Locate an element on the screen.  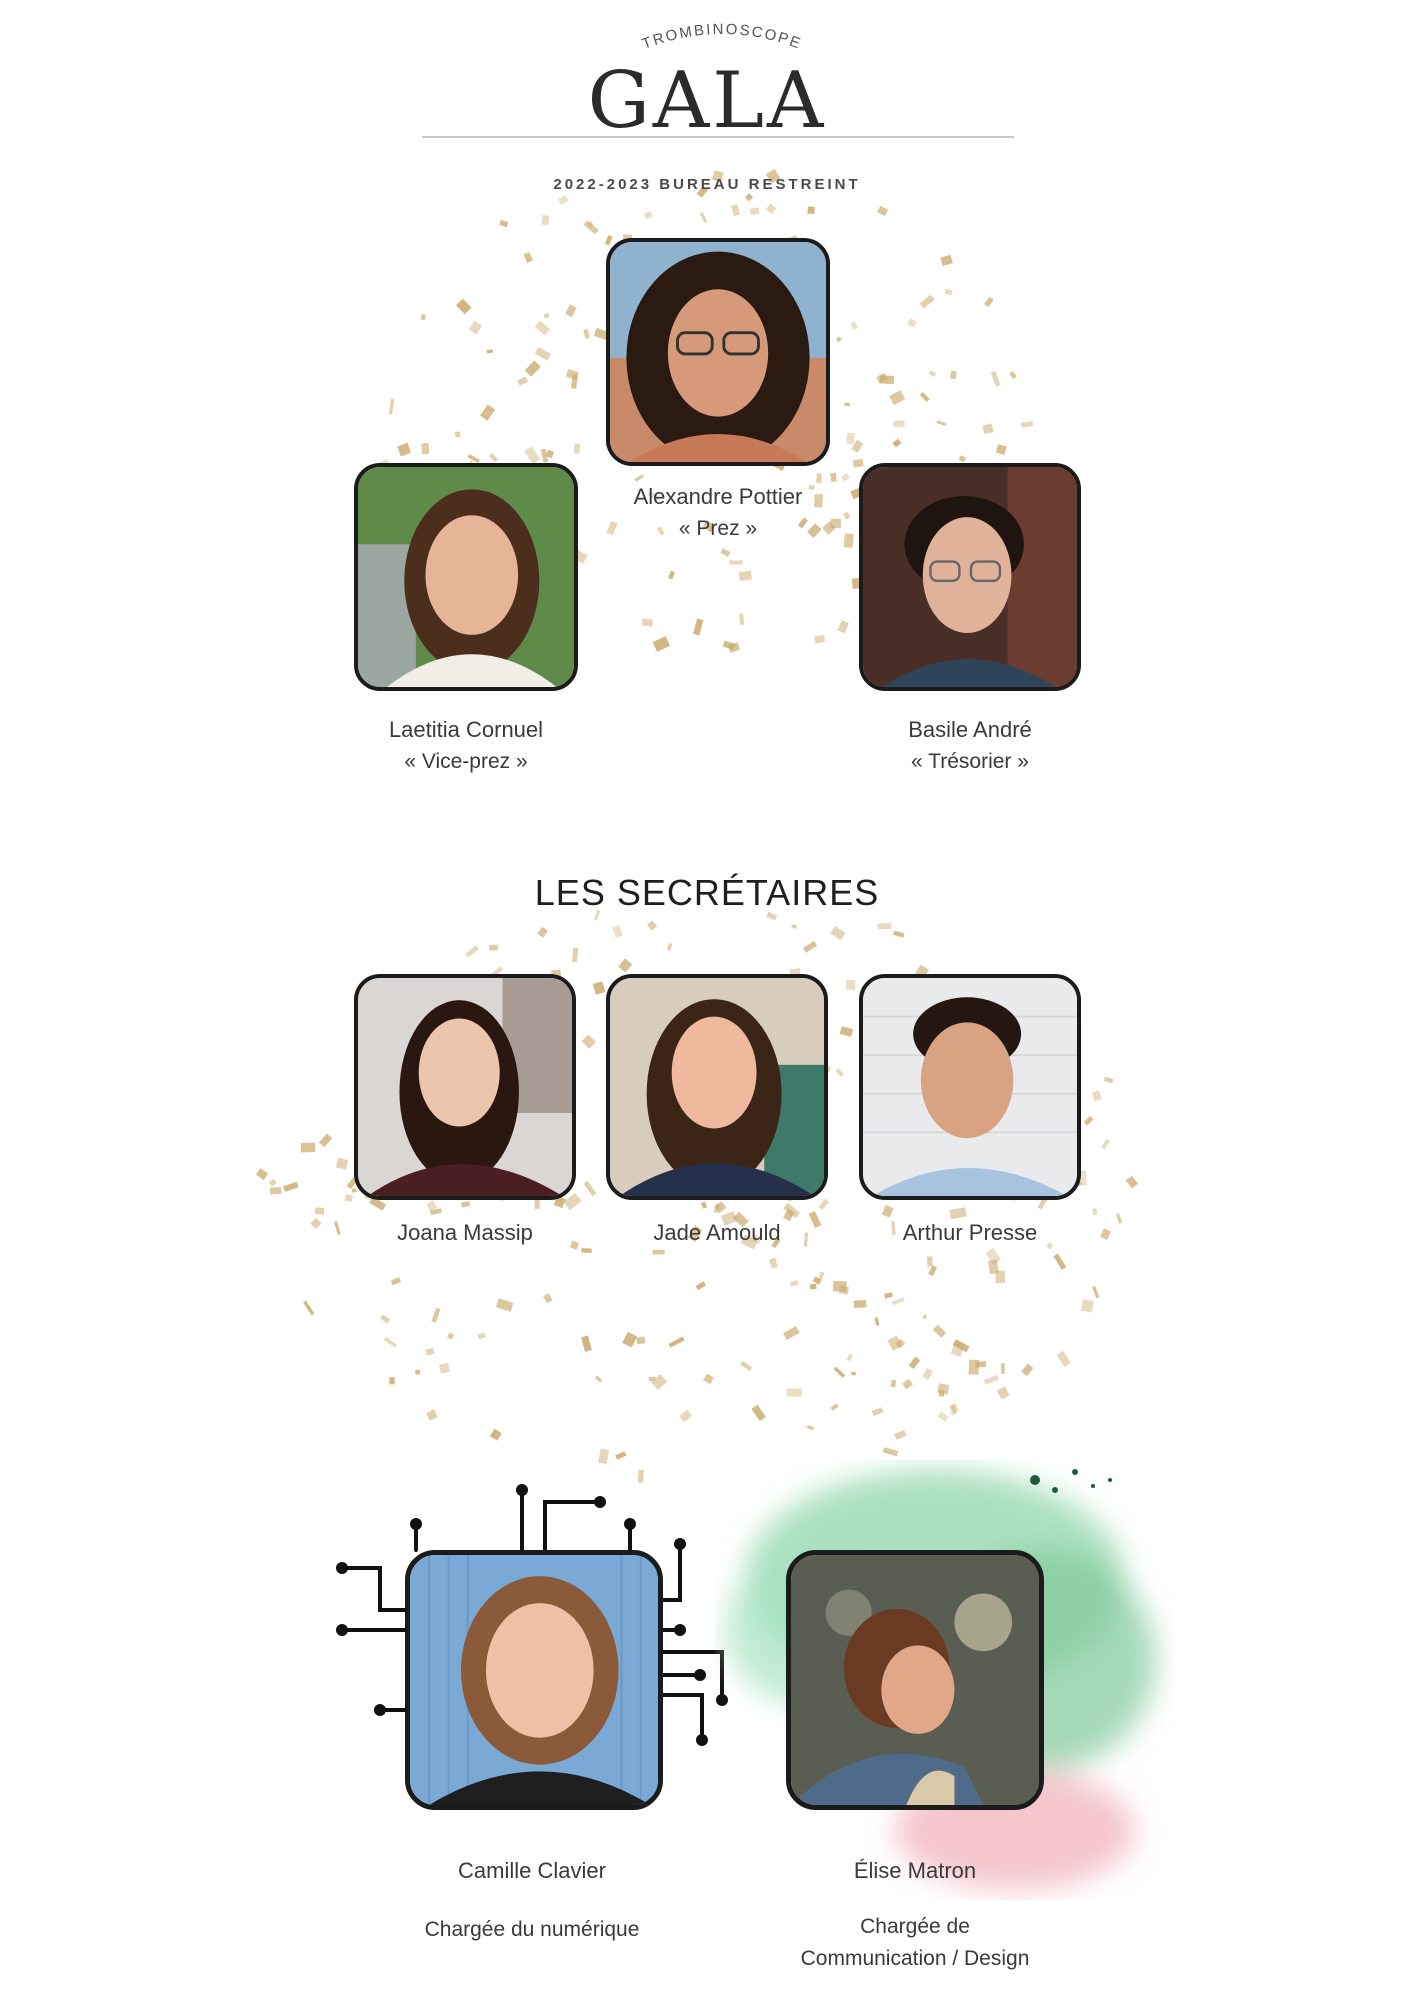
member-name: Alexandre Pottier is located at coordinates (718, 496).